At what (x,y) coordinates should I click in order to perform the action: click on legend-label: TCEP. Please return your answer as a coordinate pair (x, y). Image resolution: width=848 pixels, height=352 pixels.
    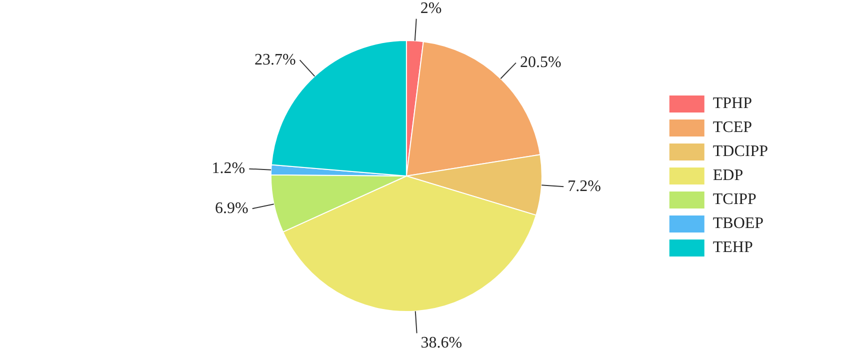
    Looking at the image, I should click on (732, 127).